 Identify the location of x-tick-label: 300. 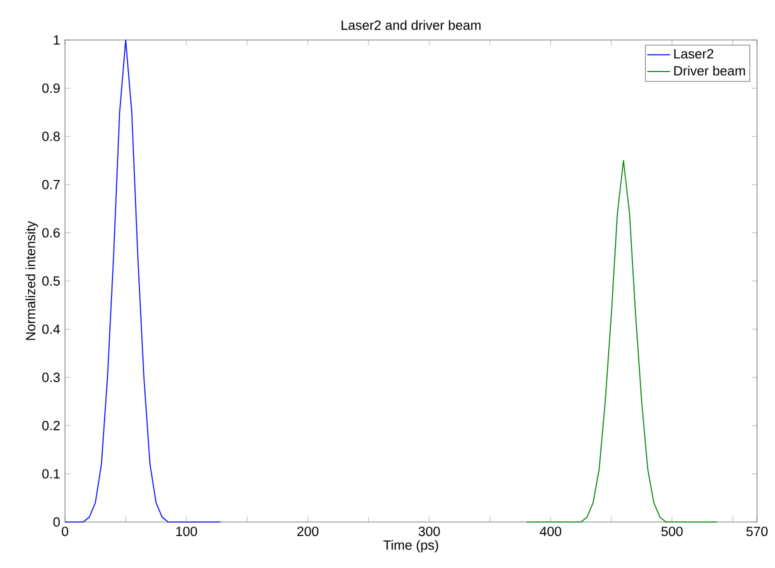
(429, 531).